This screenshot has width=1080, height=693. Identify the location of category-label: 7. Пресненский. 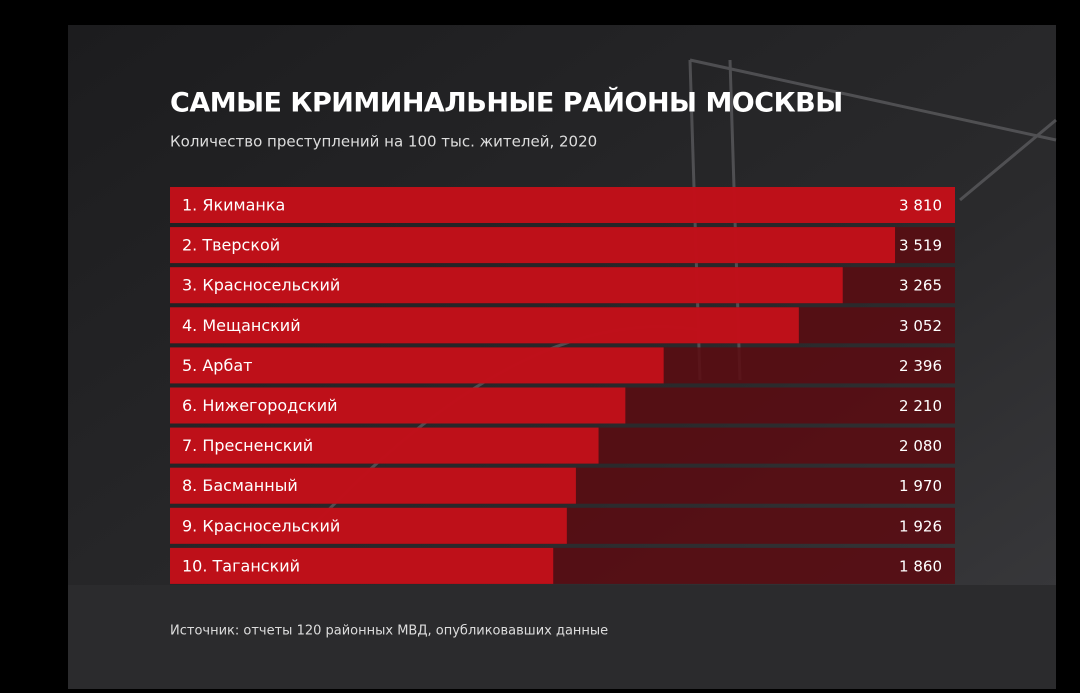
(247, 445).